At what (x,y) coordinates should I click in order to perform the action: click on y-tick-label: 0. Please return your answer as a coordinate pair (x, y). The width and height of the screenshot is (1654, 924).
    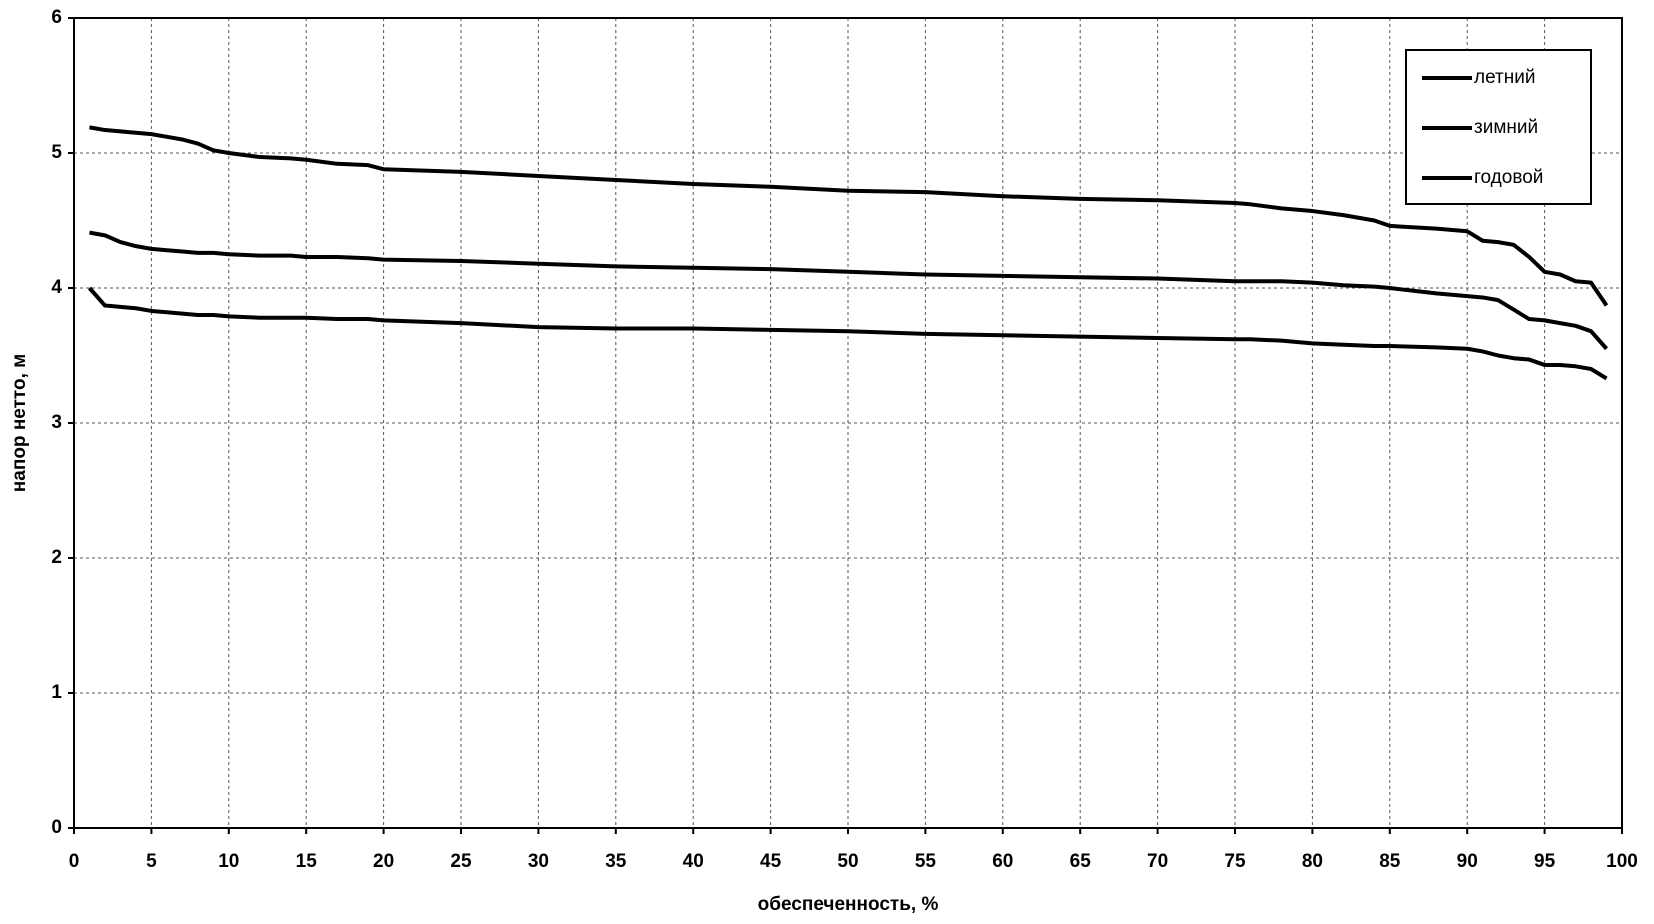
    Looking at the image, I should click on (56, 827).